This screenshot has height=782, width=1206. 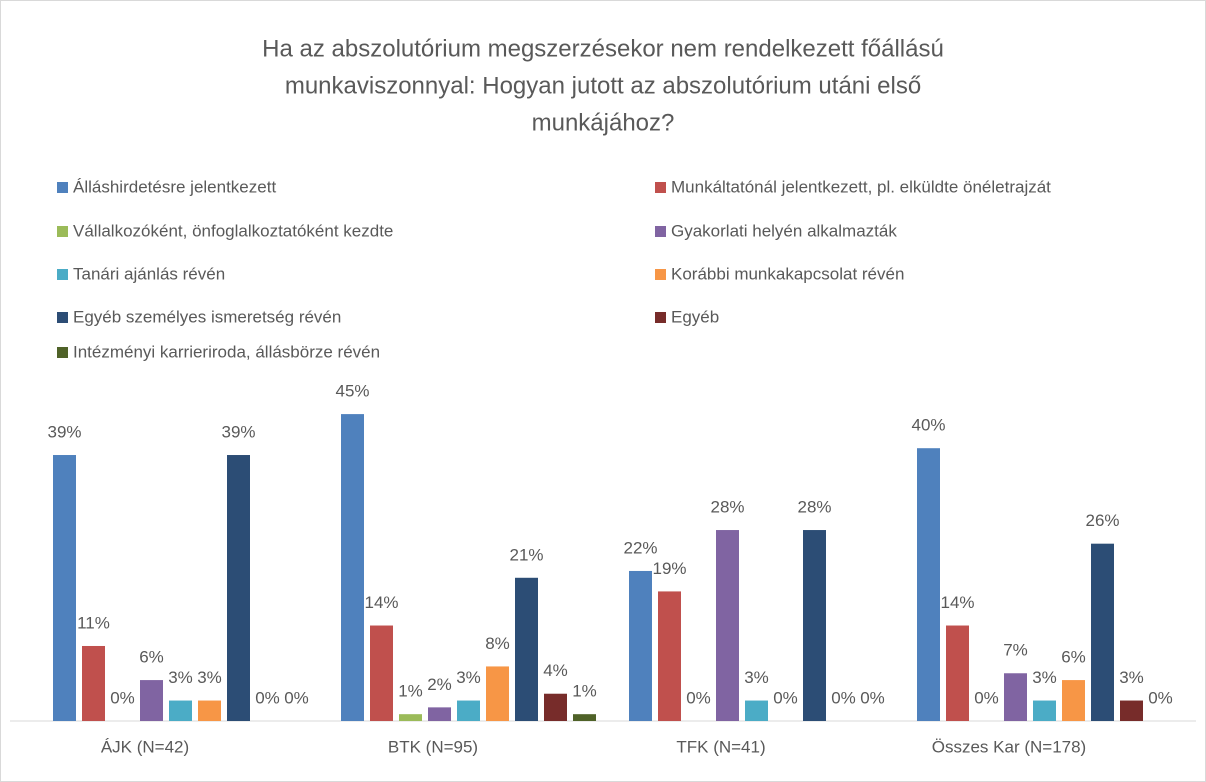 What do you see at coordinates (439, 684) in the screenshot?
I see `data-label: 2%` at bounding box center [439, 684].